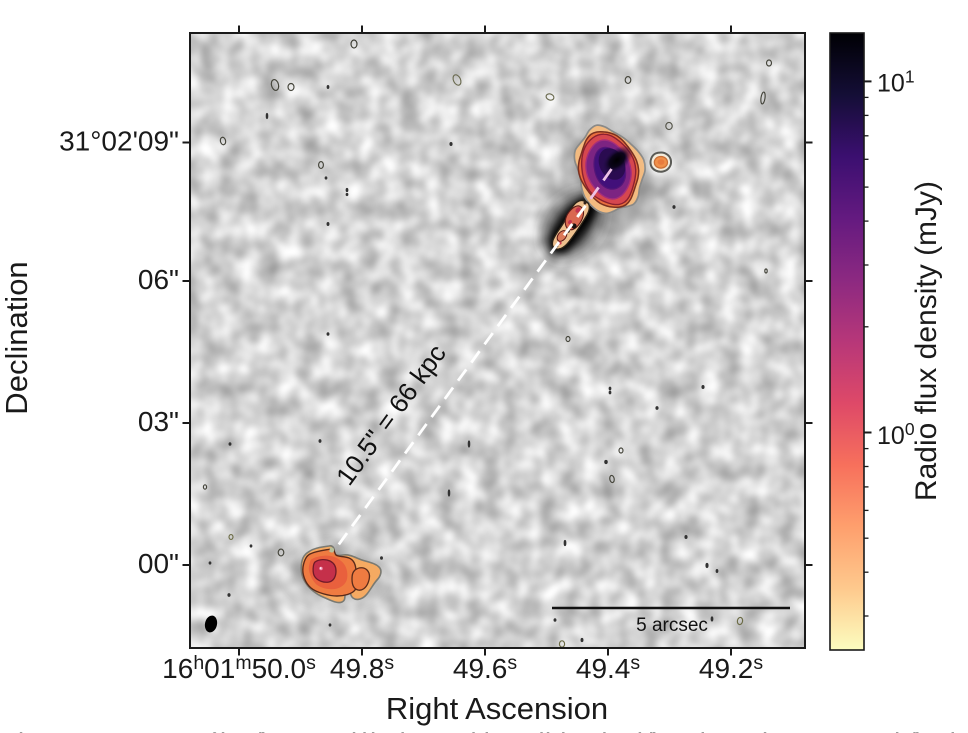 This screenshot has width=968, height=733. What do you see at coordinates (158, 279) in the screenshot?
I see `svg-text: 06"` at bounding box center [158, 279].